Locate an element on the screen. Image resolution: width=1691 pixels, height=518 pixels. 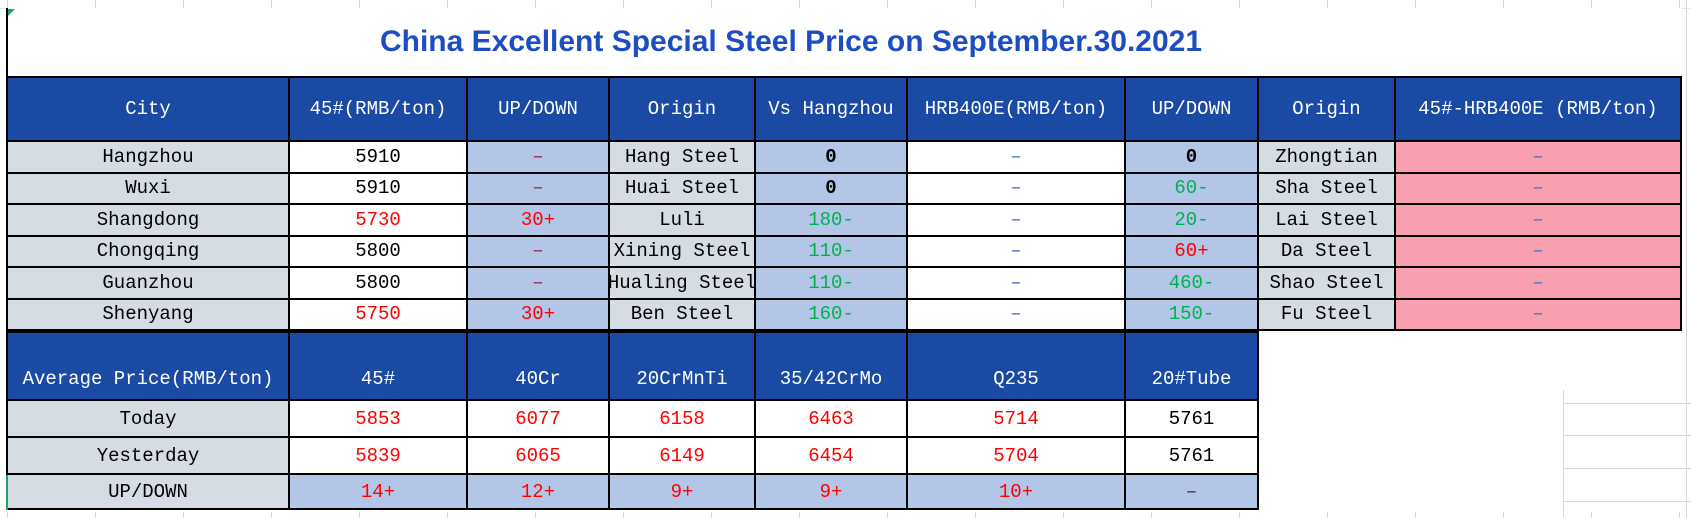
cell: 6463 is located at coordinates (831, 418).